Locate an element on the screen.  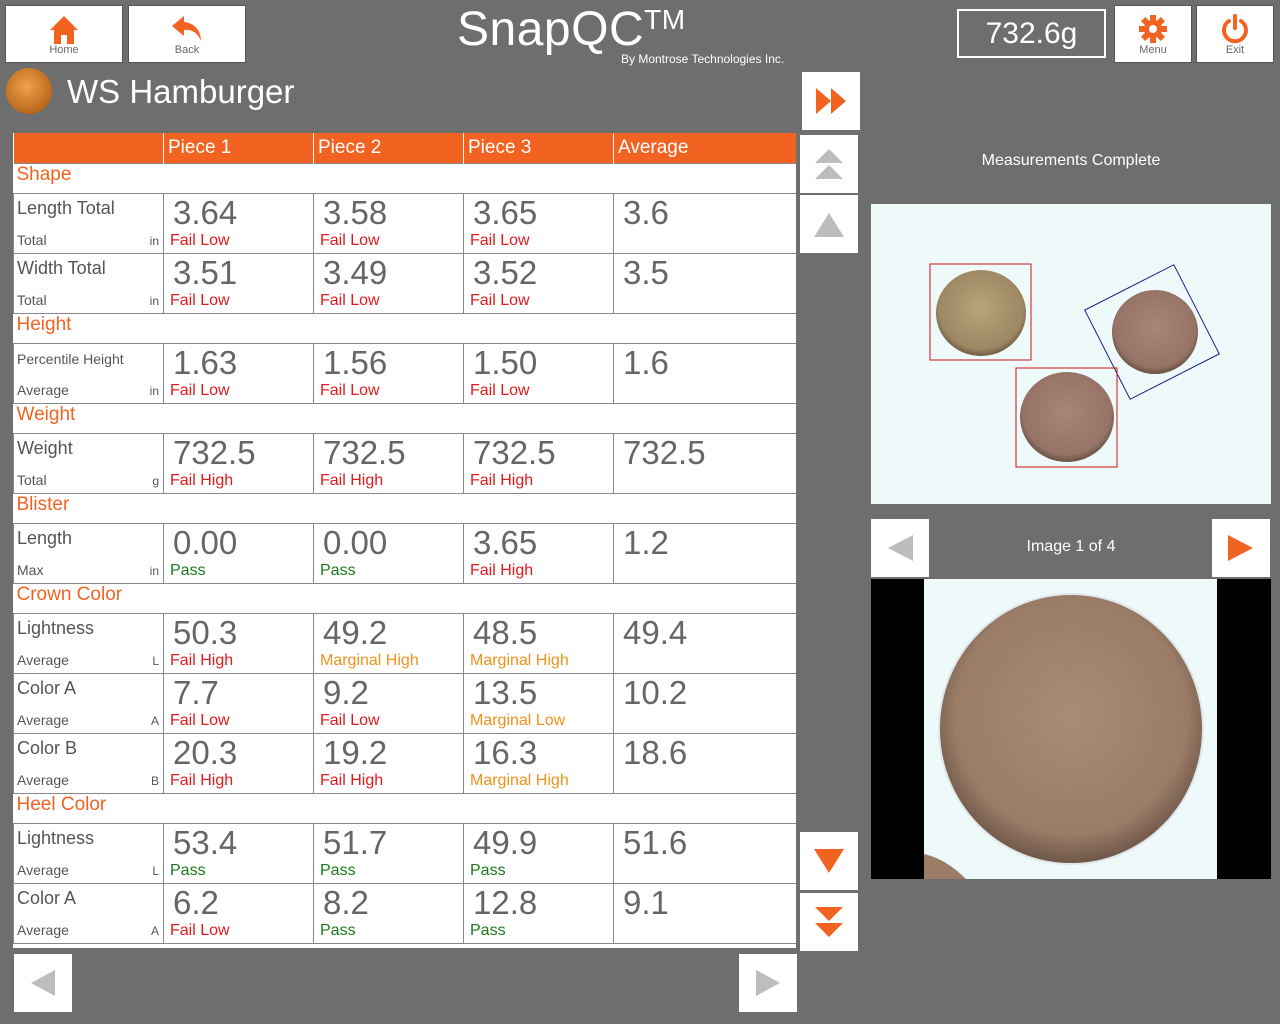
measurement-label-cell: Length Max in is located at coordinates (88, 553).